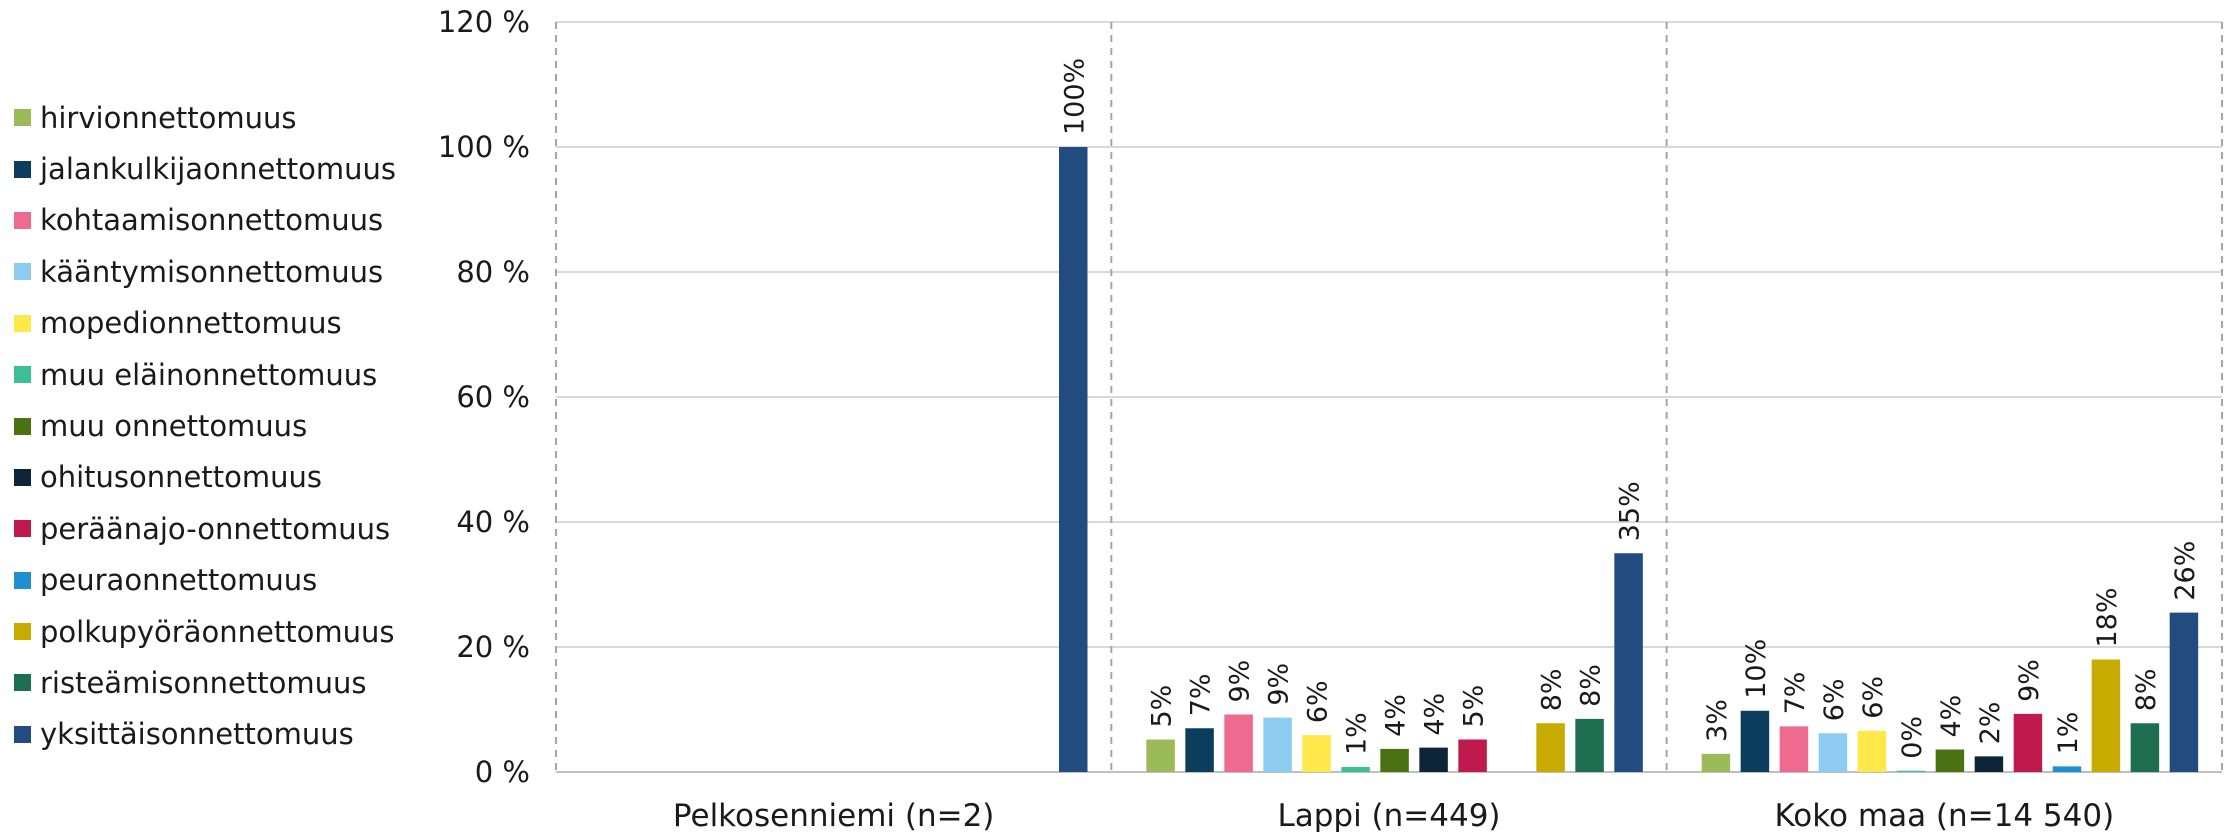 This screenshot has height=832, width=2236. Describe the element at coordinates (2185, 571) in the screenshot. I see `data-label: 26%` at that location.